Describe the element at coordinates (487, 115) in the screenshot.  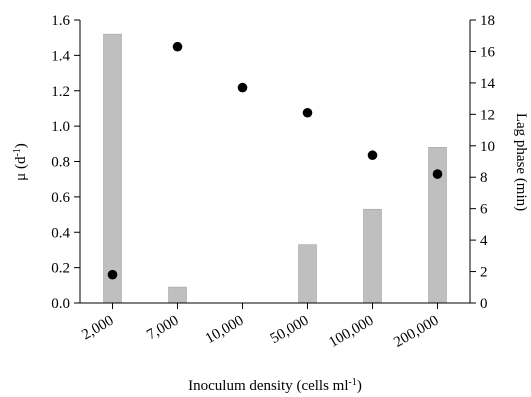
I see `right-tick-label: 12` at that location.